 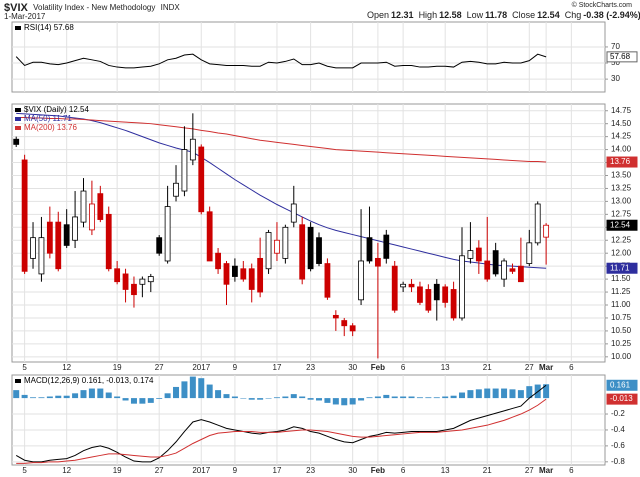 I want to click on x-tick-label: 23, so click(x=310, y=470).